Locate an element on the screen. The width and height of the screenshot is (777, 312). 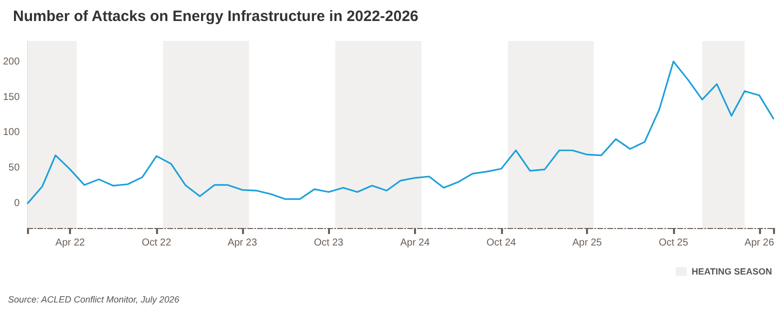
x-tick-label: Apr 26 is located at coordinates (759, 243).